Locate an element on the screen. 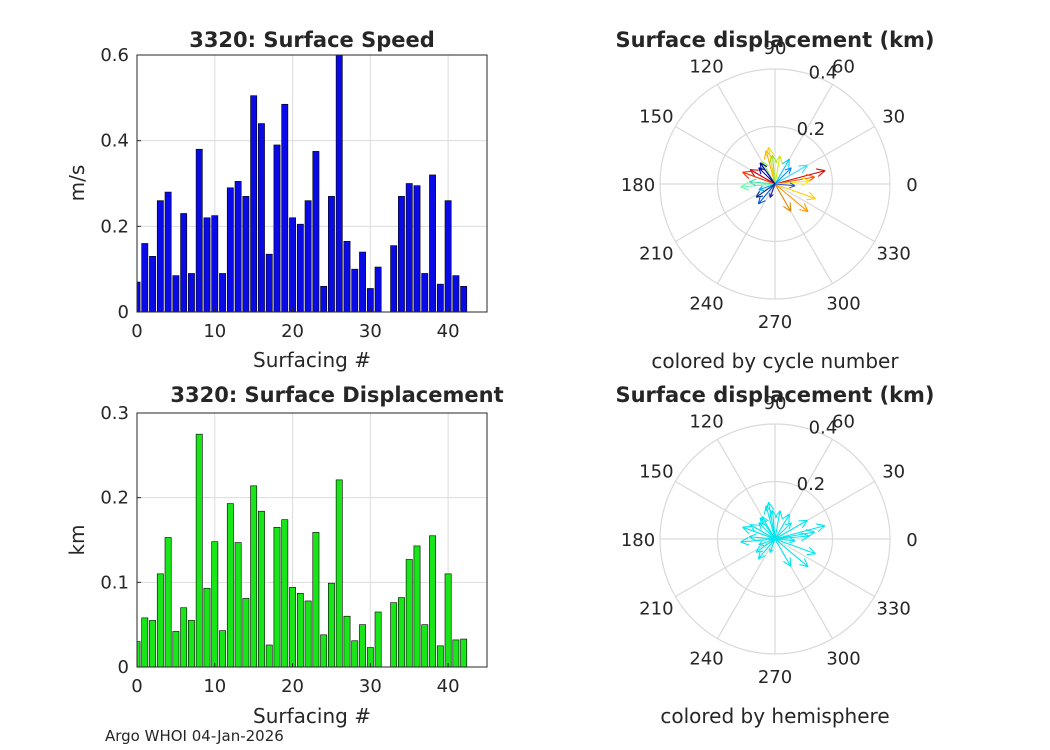 This screenshot has height=750, width=1050. polar-angle-label: 120 is located at coordinates (706, 421).